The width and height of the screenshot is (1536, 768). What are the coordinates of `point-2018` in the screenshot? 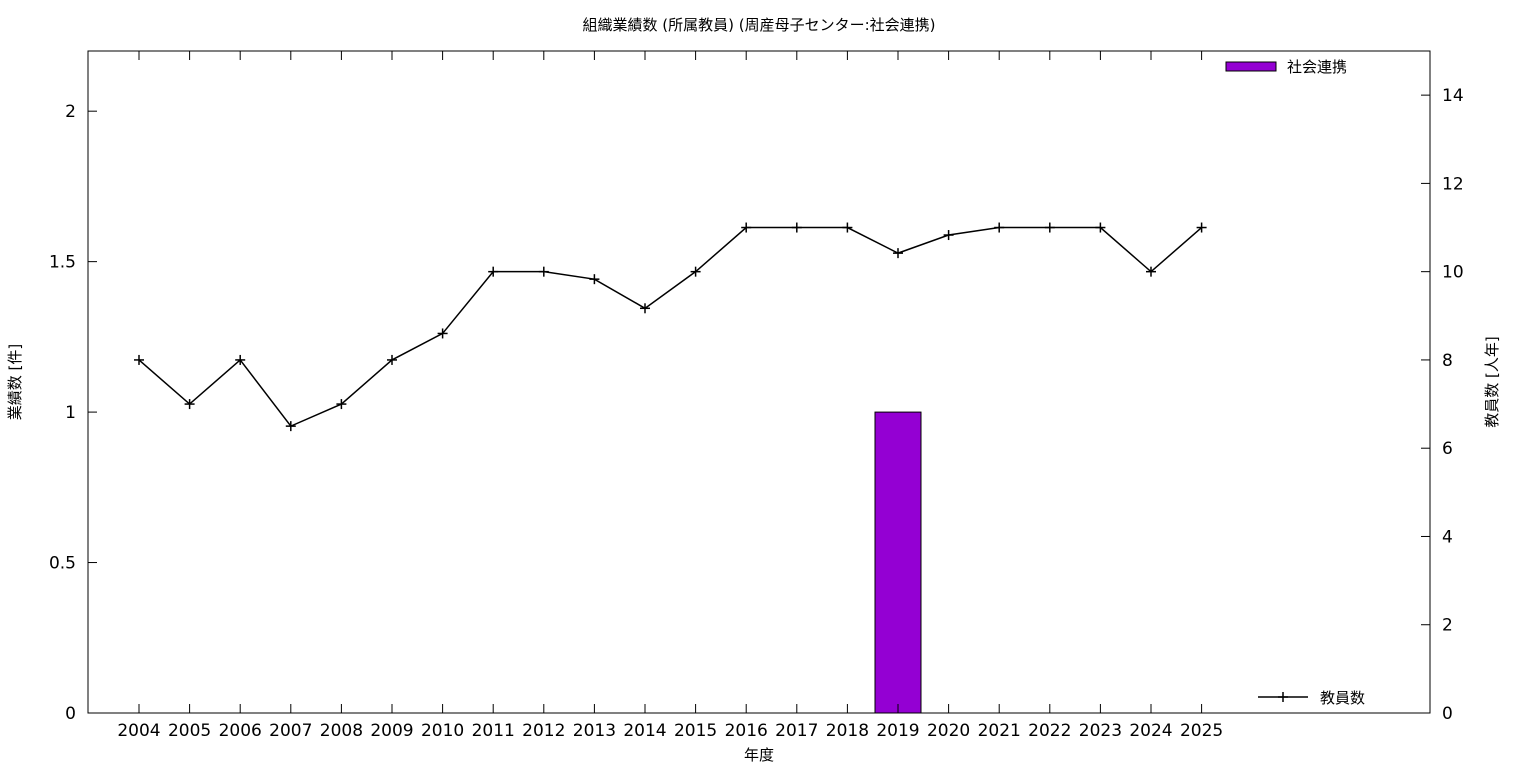 It's located at (847, 227).